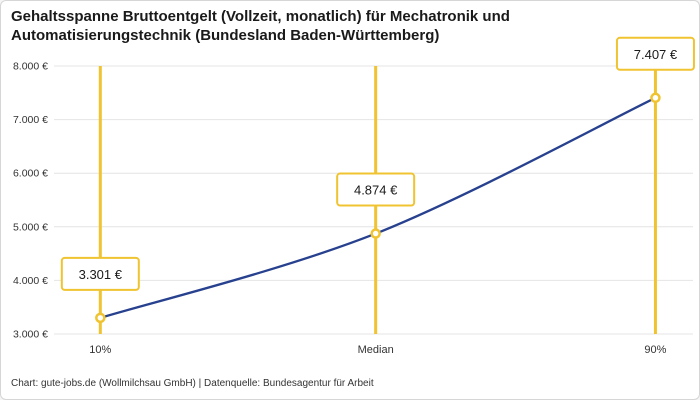 The height and width of the screenshot is (400, 700). What do you see at coordinates (30, 174) in the screenshot?
I see `y-axis-tick-label: 6.000 €` at bounding box center [30, 174].